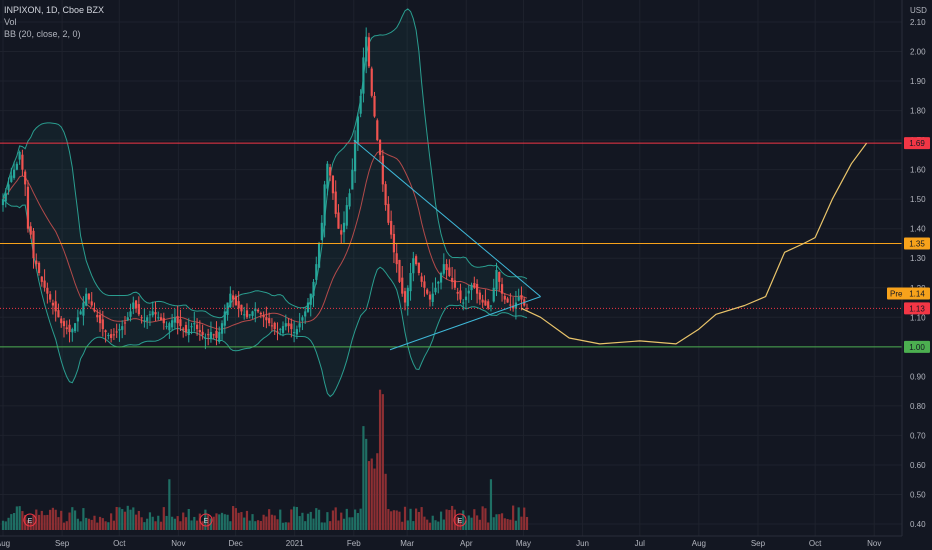 This screenshot has height=550, width=932. What do you see at coordinates (54, 10) in the screenshot?
I see `symbol-title: INPIXON, 1D, Cboe BZX` at bounding box center [54, 10].